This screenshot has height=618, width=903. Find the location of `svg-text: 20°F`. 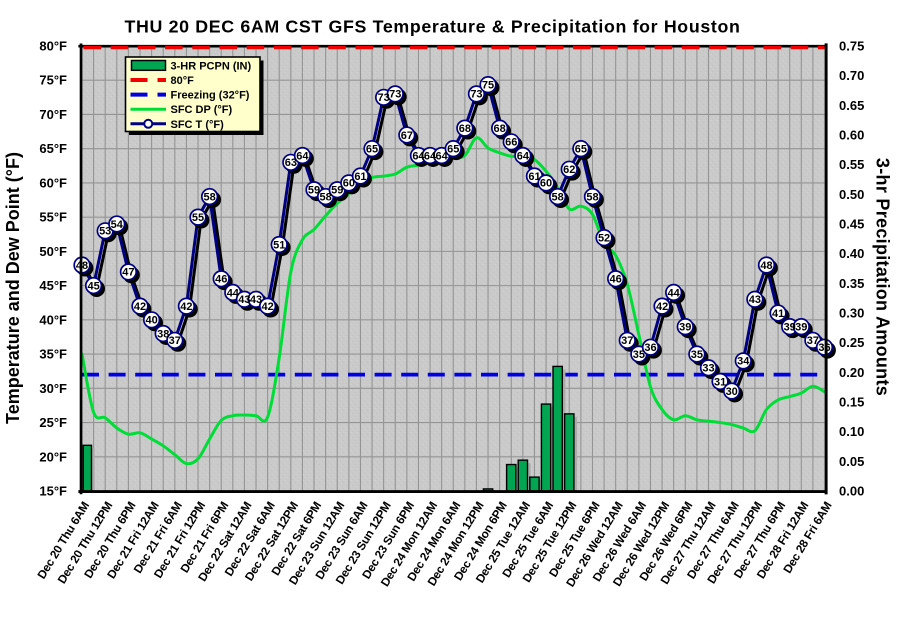

svg-text: 20°F is located at coordinates (53, 456).